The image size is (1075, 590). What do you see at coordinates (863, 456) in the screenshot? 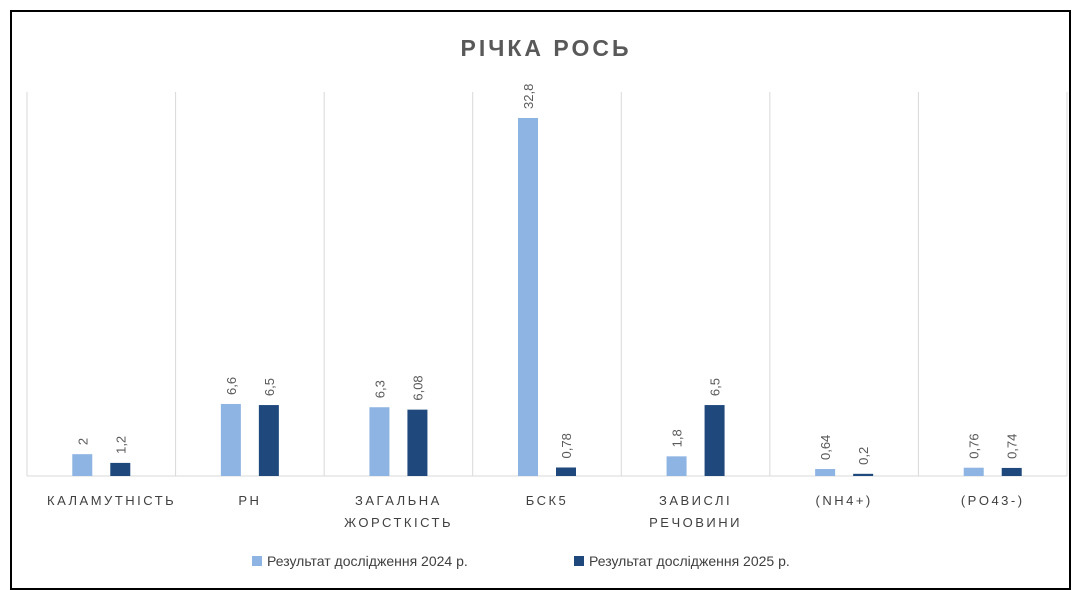
I see `data-label: 0,2` at bounding box center [863, 456].